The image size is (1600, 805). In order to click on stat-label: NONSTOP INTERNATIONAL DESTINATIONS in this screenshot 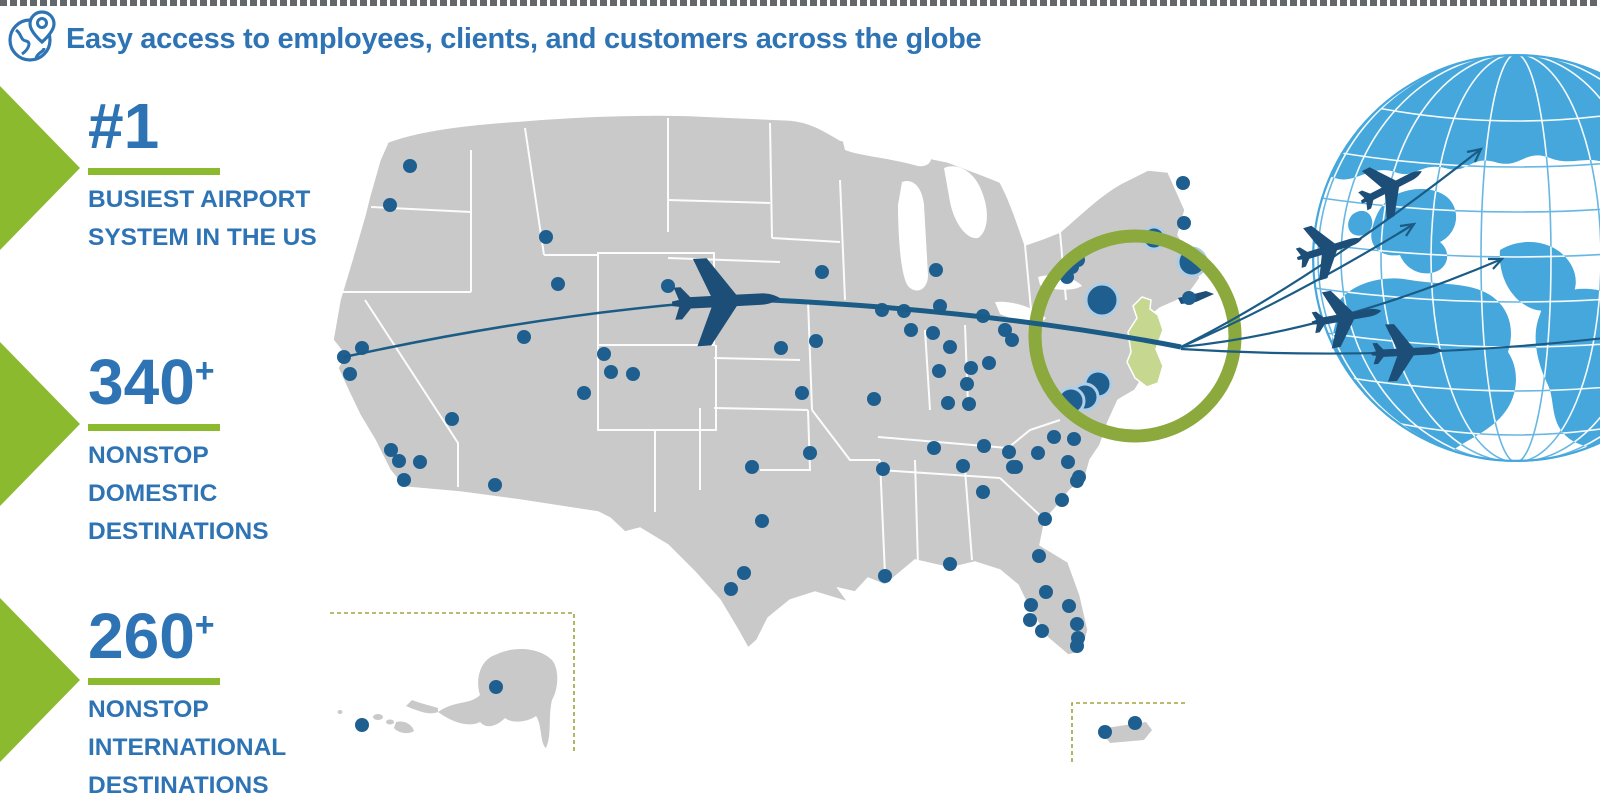, I will do `click(187, 748)`.